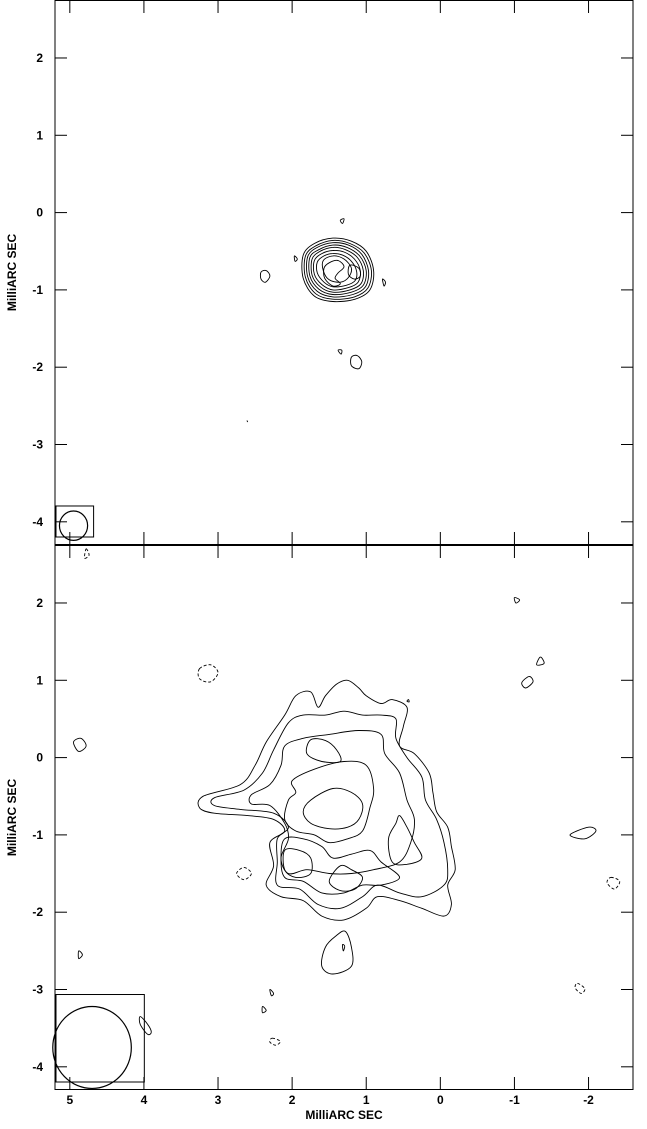 The image size is (647, 1129). What do you see at coordinates (39, 213) in the screenshot?
I see `top-y-tick-label: 0` at bounding box center [39, 213].